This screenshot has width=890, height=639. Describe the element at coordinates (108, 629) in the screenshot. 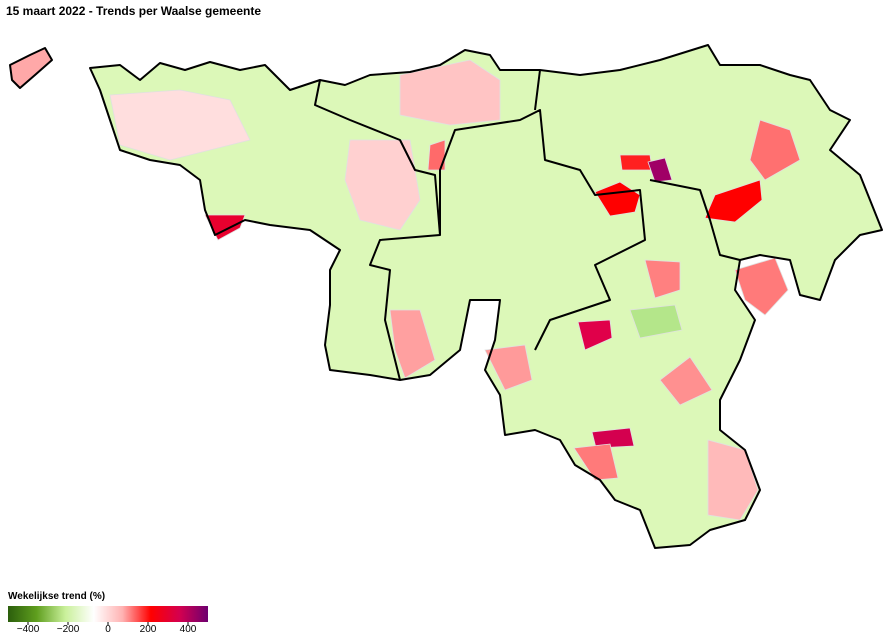

I see `tick-label: 0` at that location.